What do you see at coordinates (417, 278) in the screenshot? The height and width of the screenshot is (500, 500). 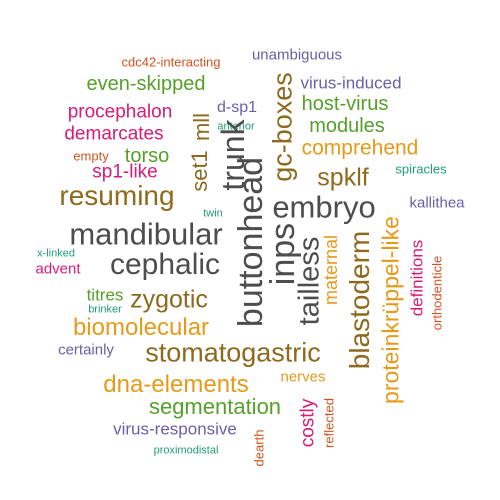 I see `word-definitions: definitions` at bounding box center [417, 278].